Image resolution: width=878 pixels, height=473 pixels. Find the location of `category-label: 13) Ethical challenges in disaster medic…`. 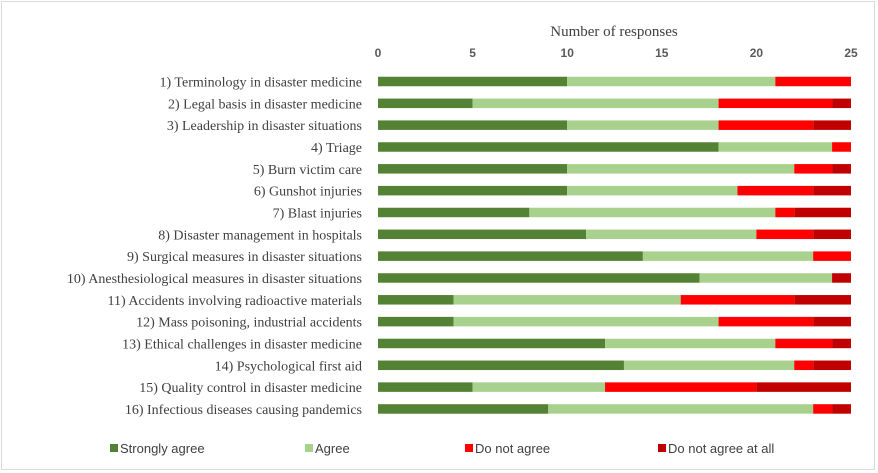

category-label: 13) Ethical challenges in disaster medic… is located at coordinates (242, 344).